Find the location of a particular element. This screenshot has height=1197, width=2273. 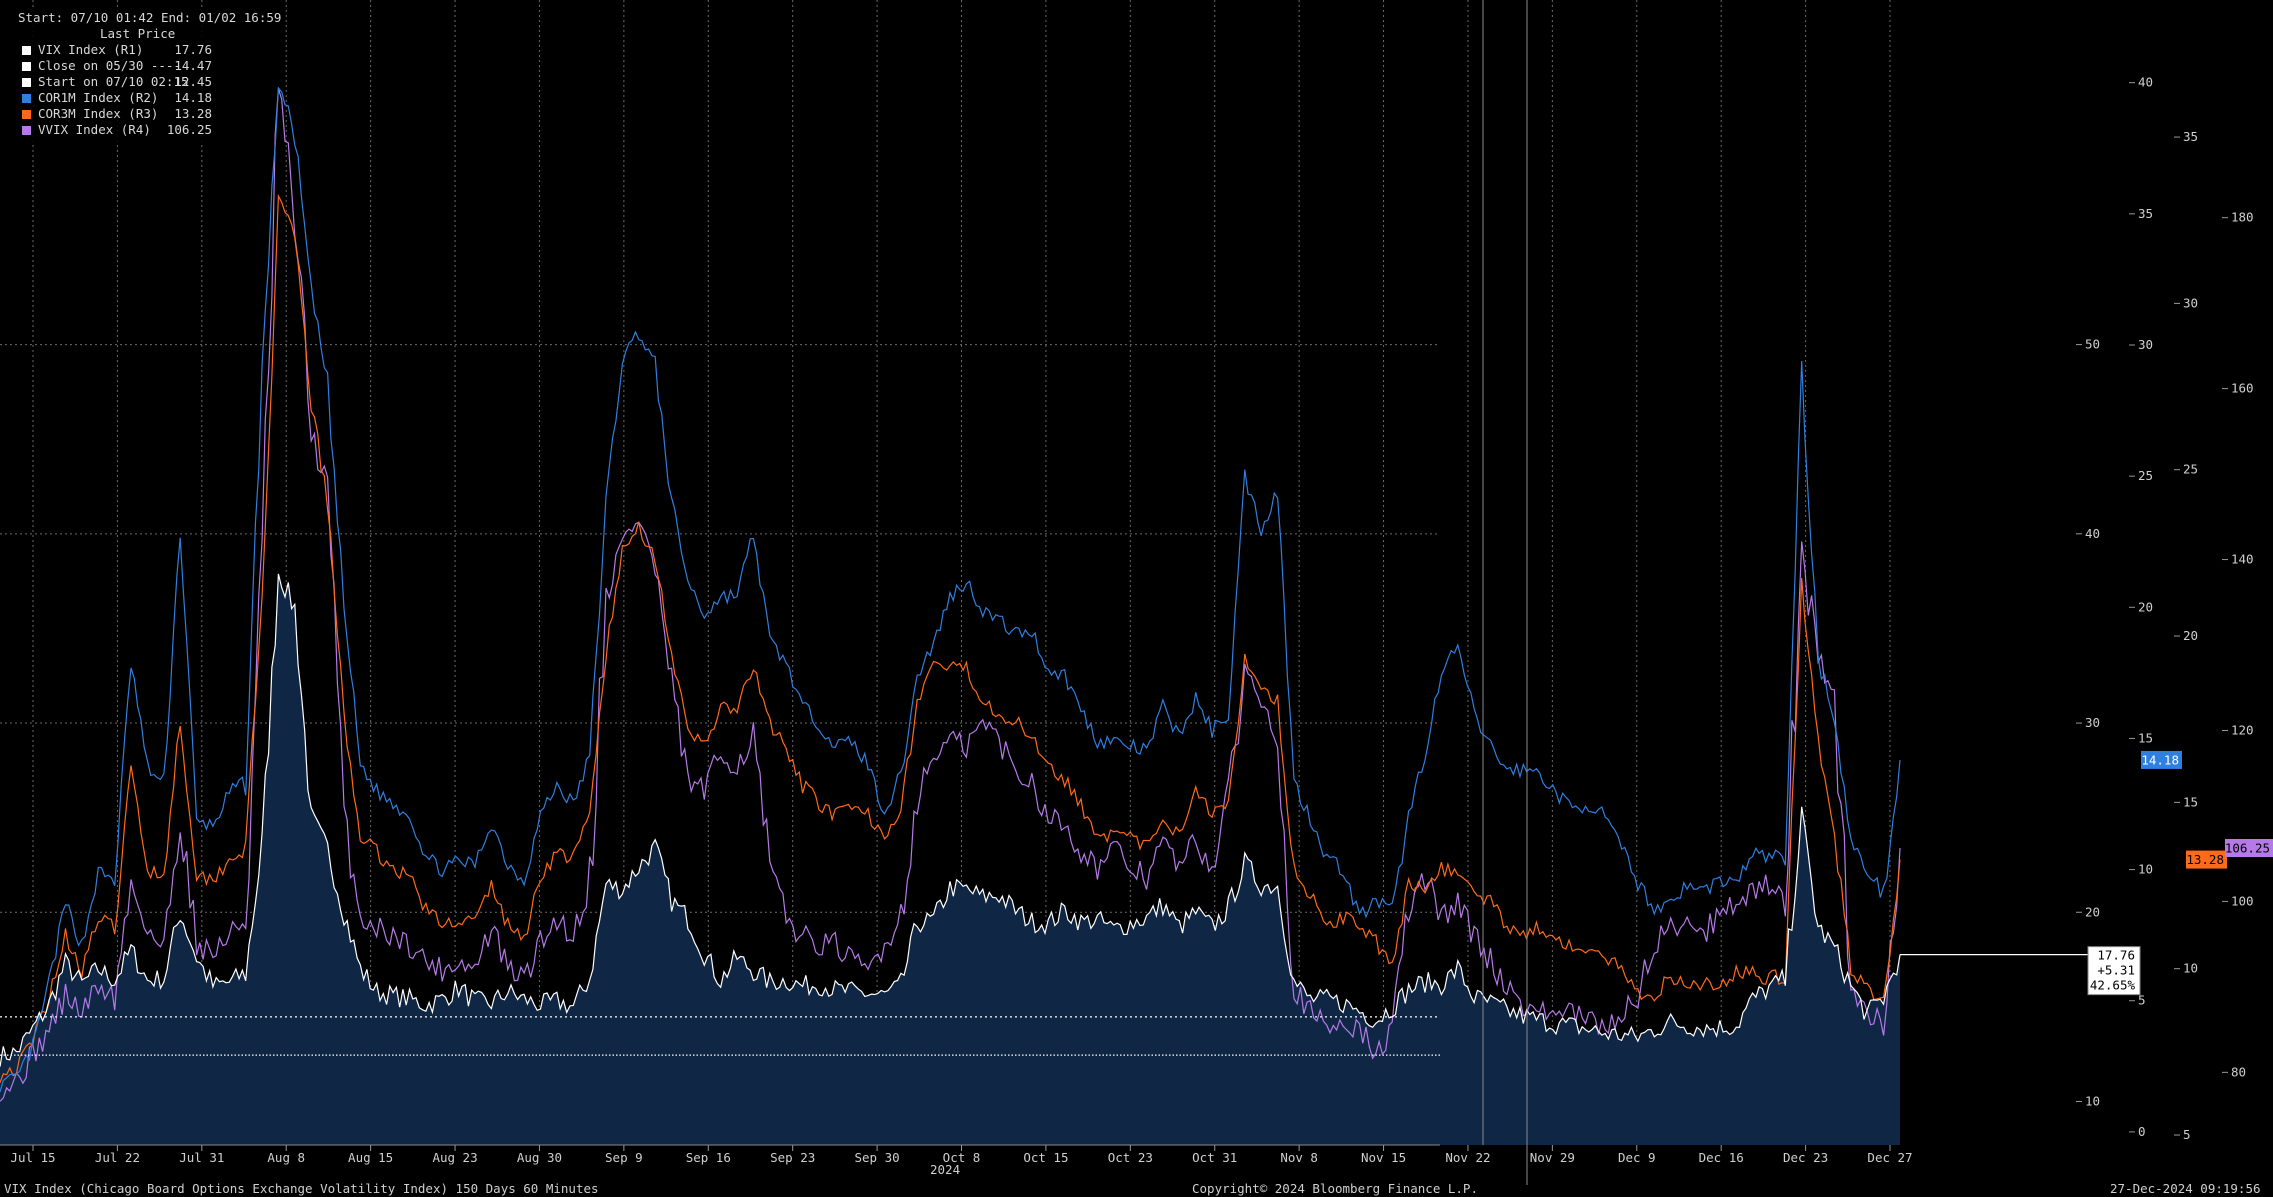

x-tick-label: Aug 15 is located at coordinates (370, 1157).